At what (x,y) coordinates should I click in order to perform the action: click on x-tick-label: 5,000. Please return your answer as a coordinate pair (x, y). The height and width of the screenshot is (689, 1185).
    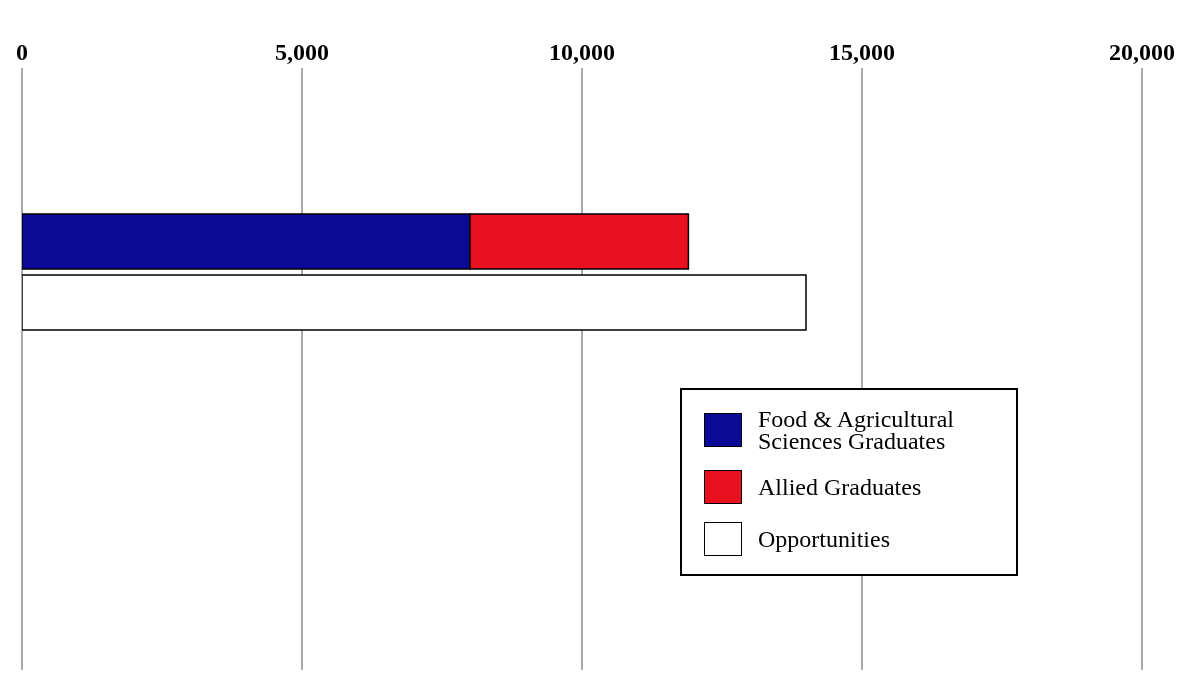
    Looking at the image, I should click on (302, 52).